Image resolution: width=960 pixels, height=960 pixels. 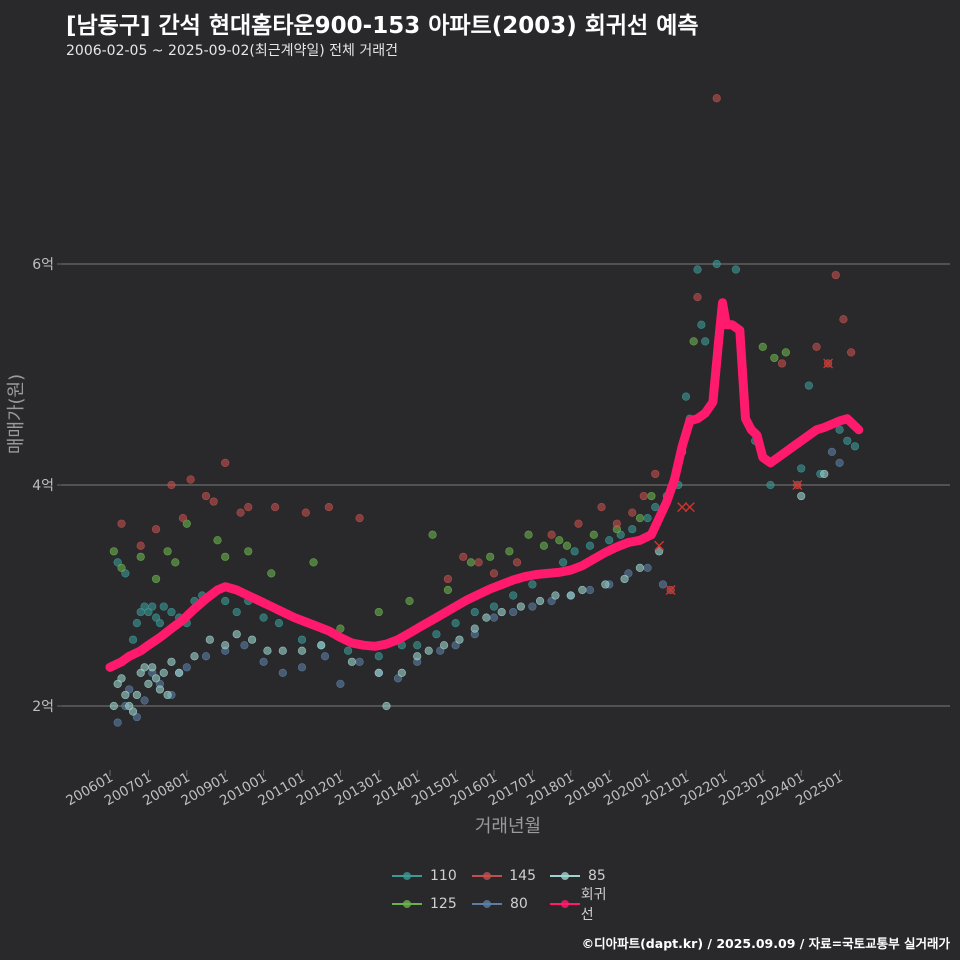 What do you see at coordinates (508, 826) in the screenshot?
I see `x-axis-title: 거래년월` at bounding box center [508, 826].